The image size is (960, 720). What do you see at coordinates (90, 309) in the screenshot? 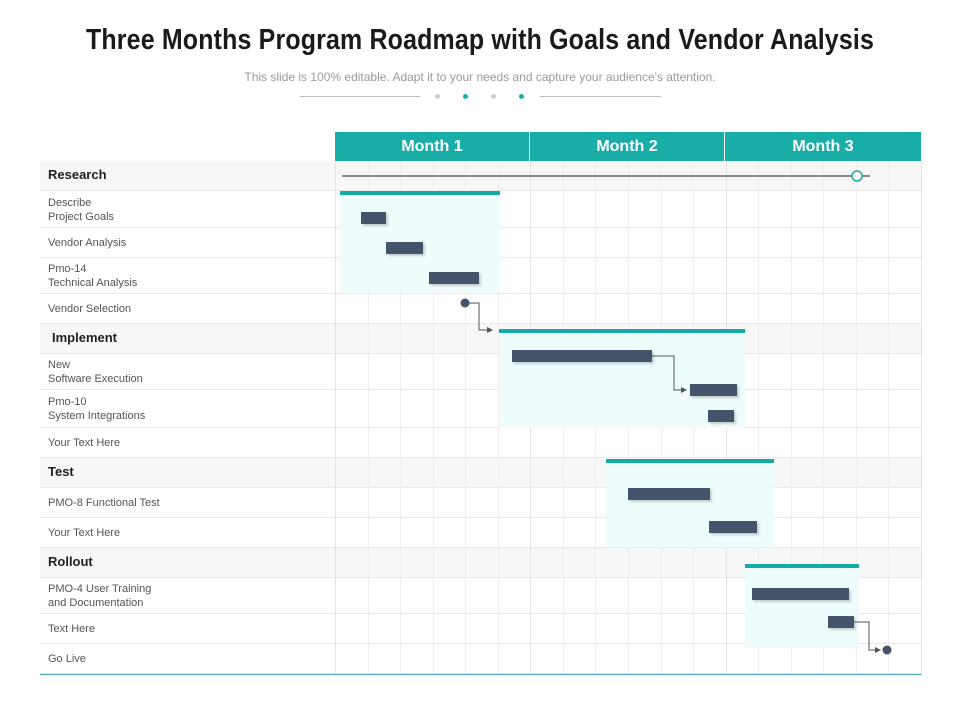
I see `task-label: Vendor Selection` at bounding box center [90, 309].